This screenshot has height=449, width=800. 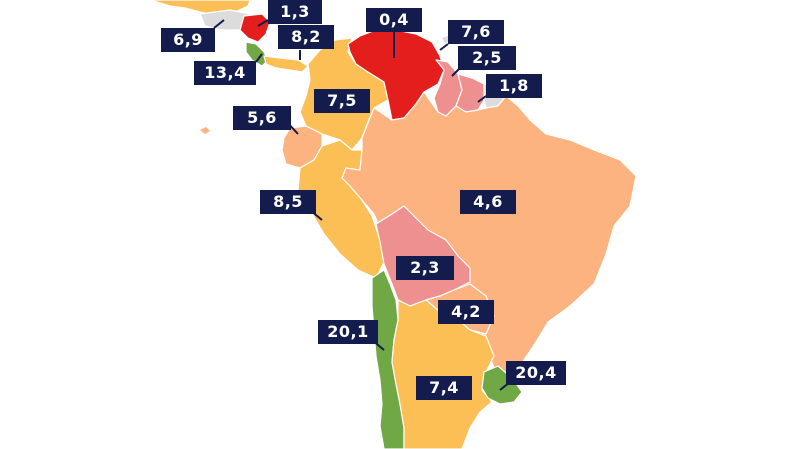 I want to click on galapagos-island, so click(x=205, y=130).